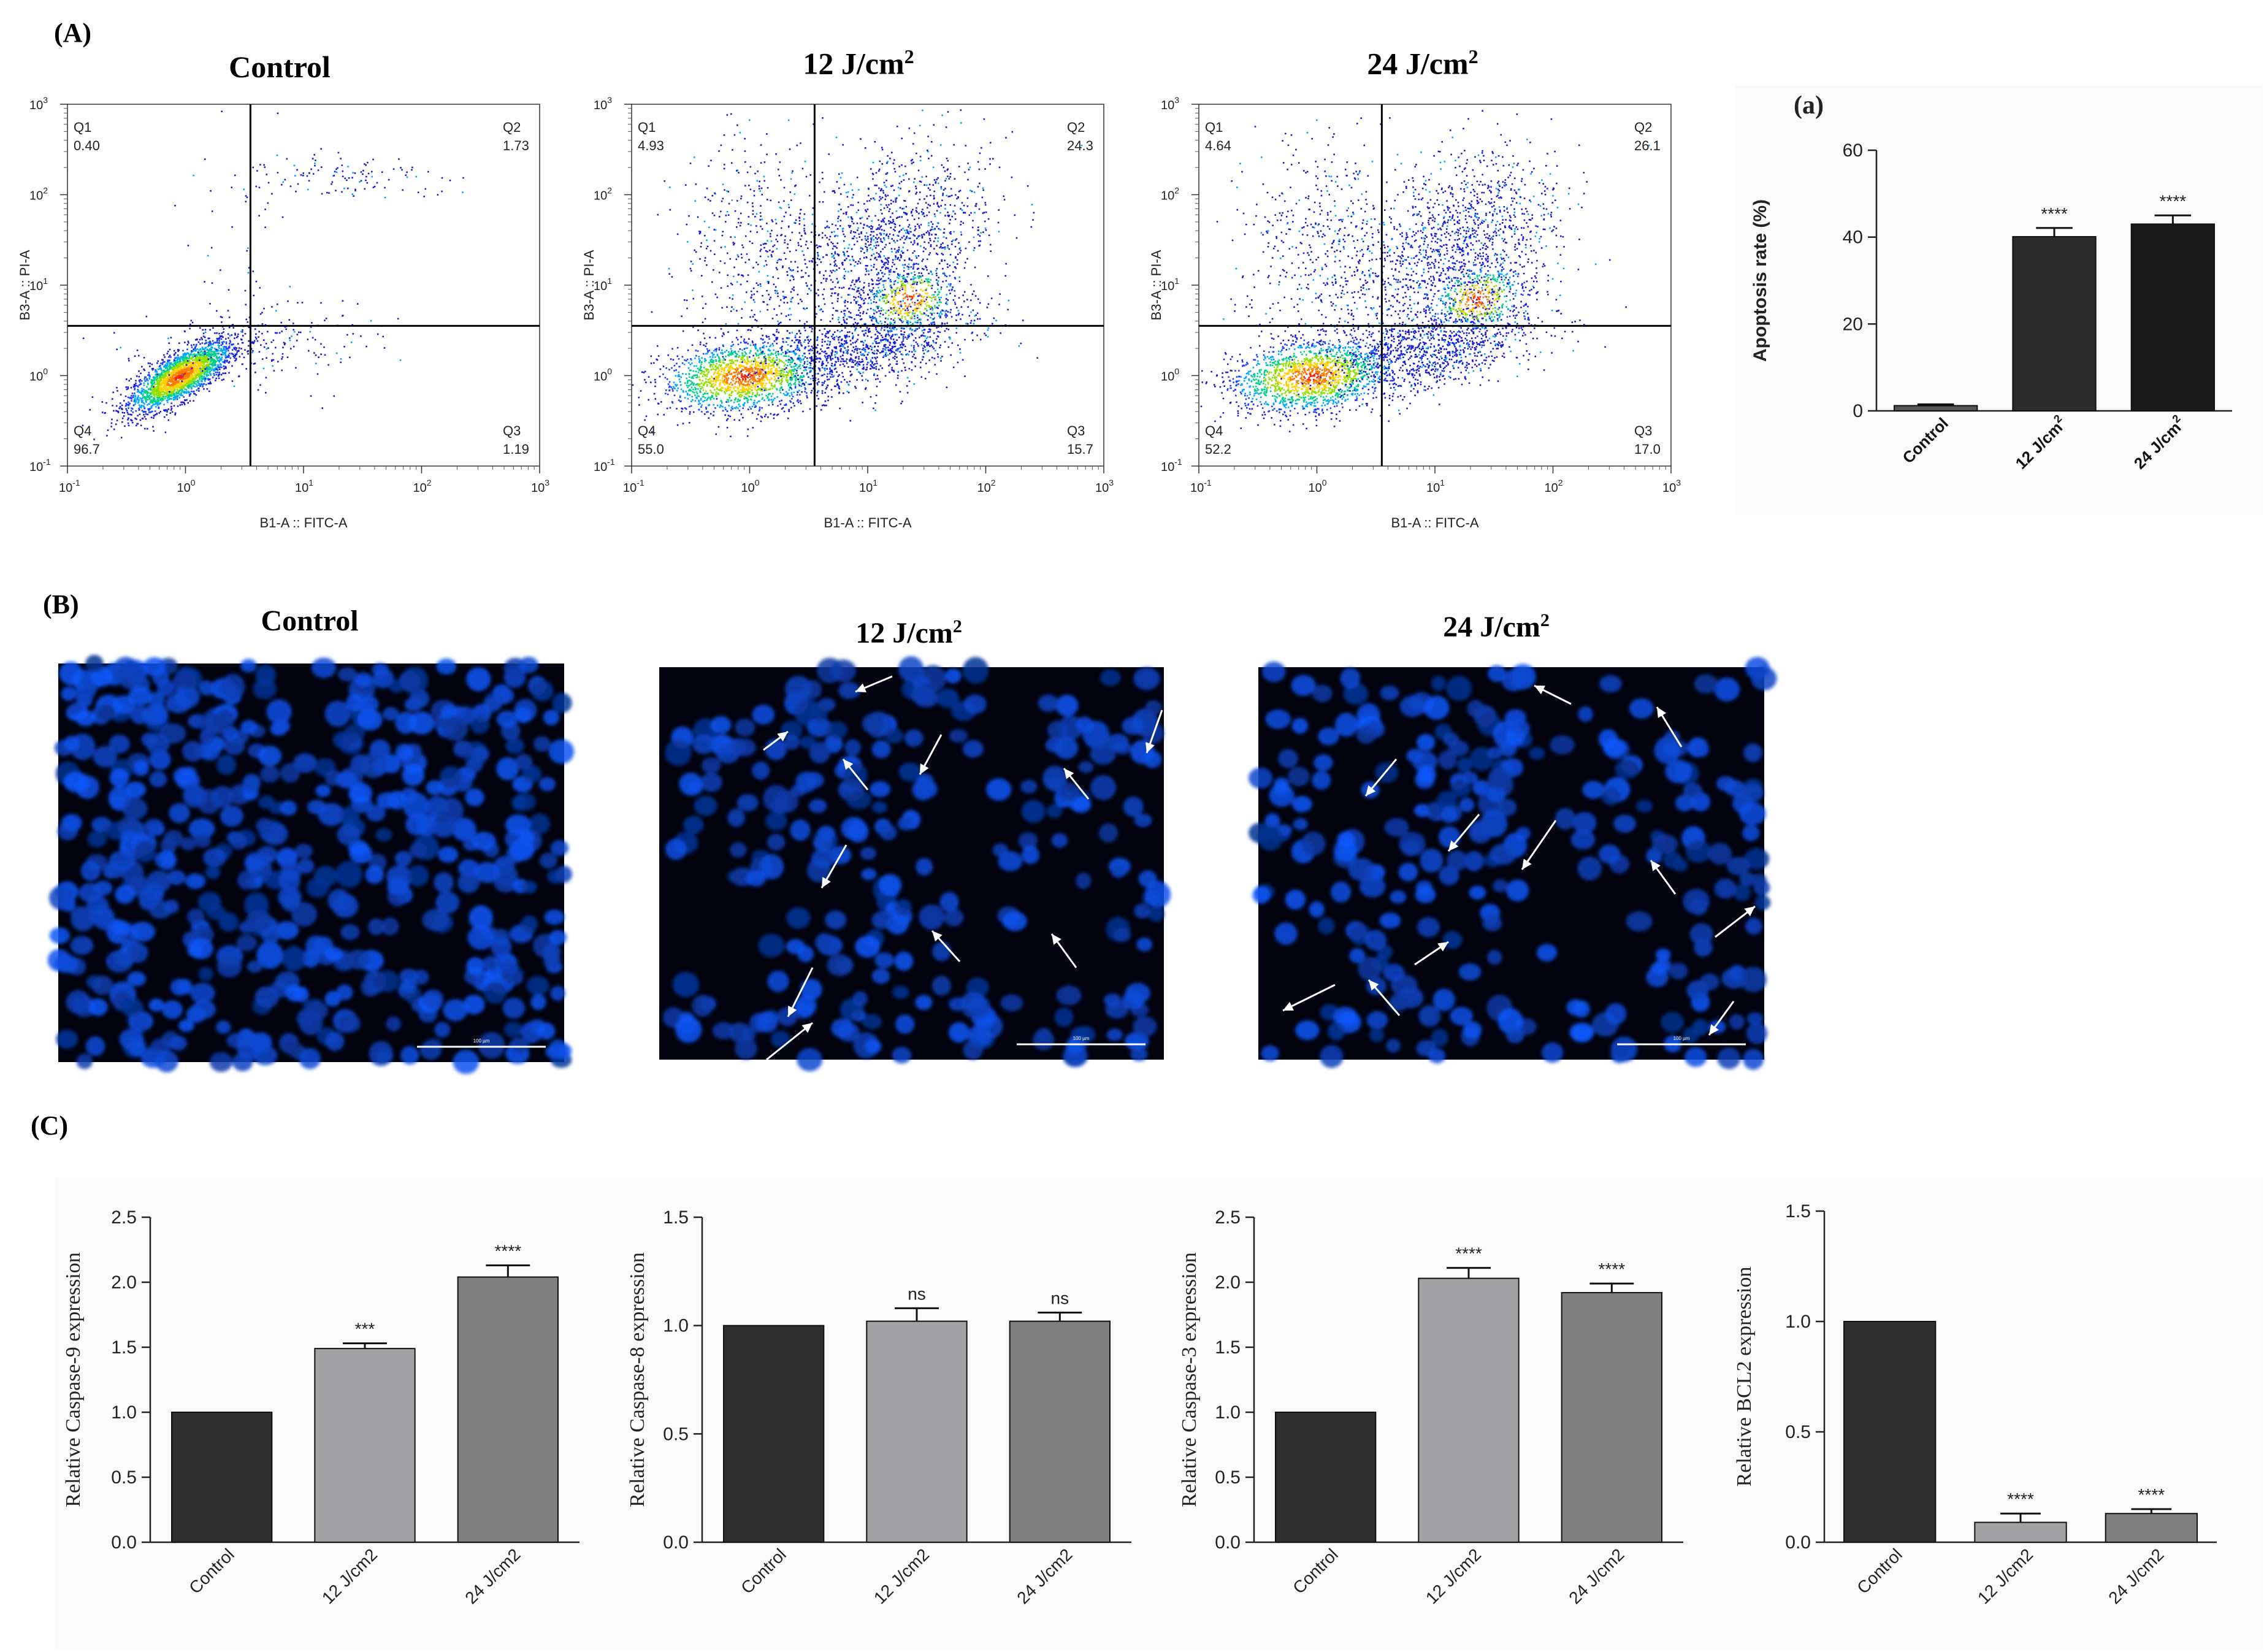  I want to click on panel-label-b: (B), so click(61, 604).